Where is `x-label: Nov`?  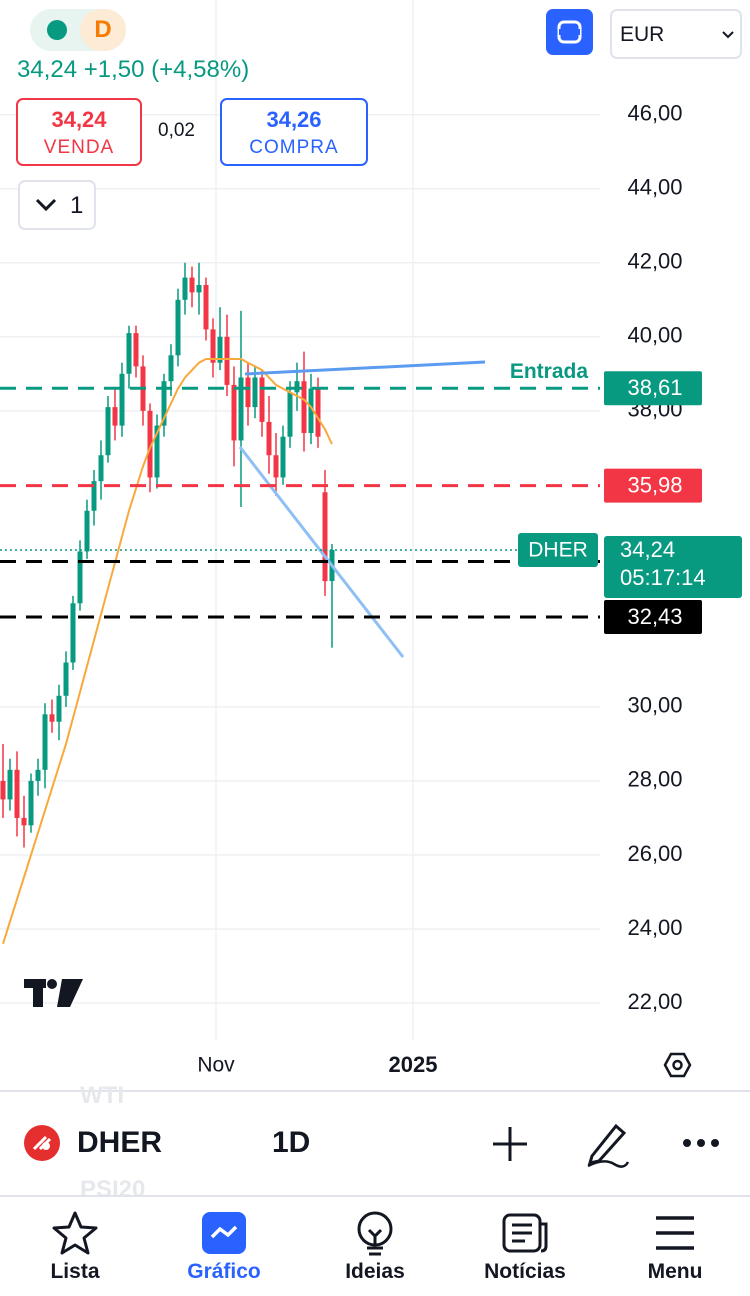 x-label: Nov is located at coordinates (216, 1065).